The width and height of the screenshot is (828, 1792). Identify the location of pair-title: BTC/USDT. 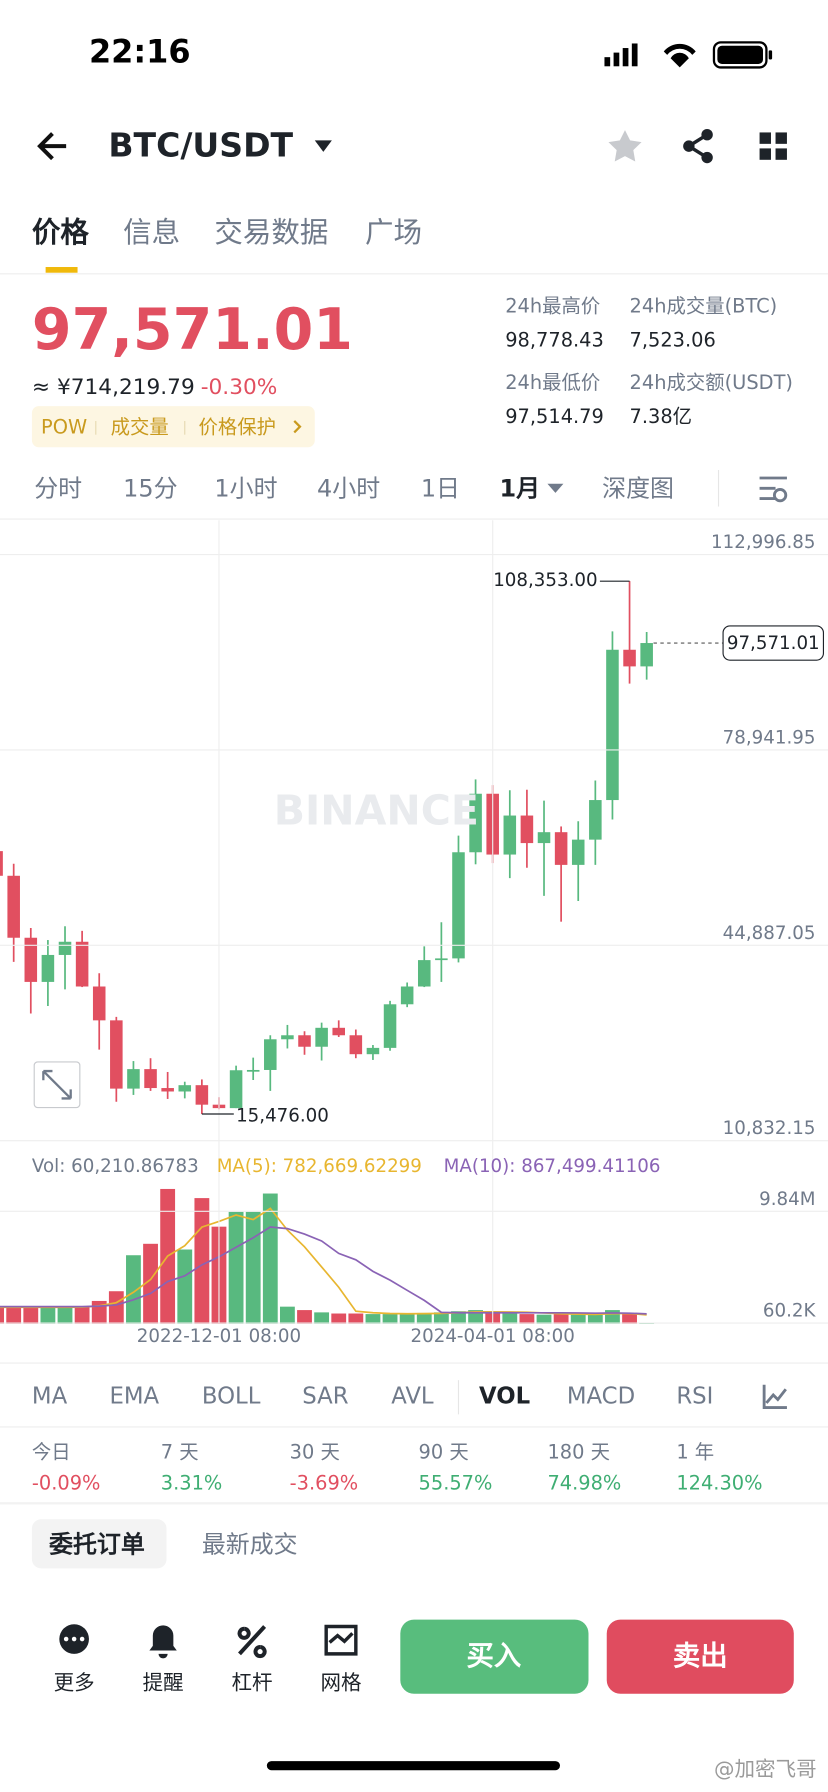
(200, 145).